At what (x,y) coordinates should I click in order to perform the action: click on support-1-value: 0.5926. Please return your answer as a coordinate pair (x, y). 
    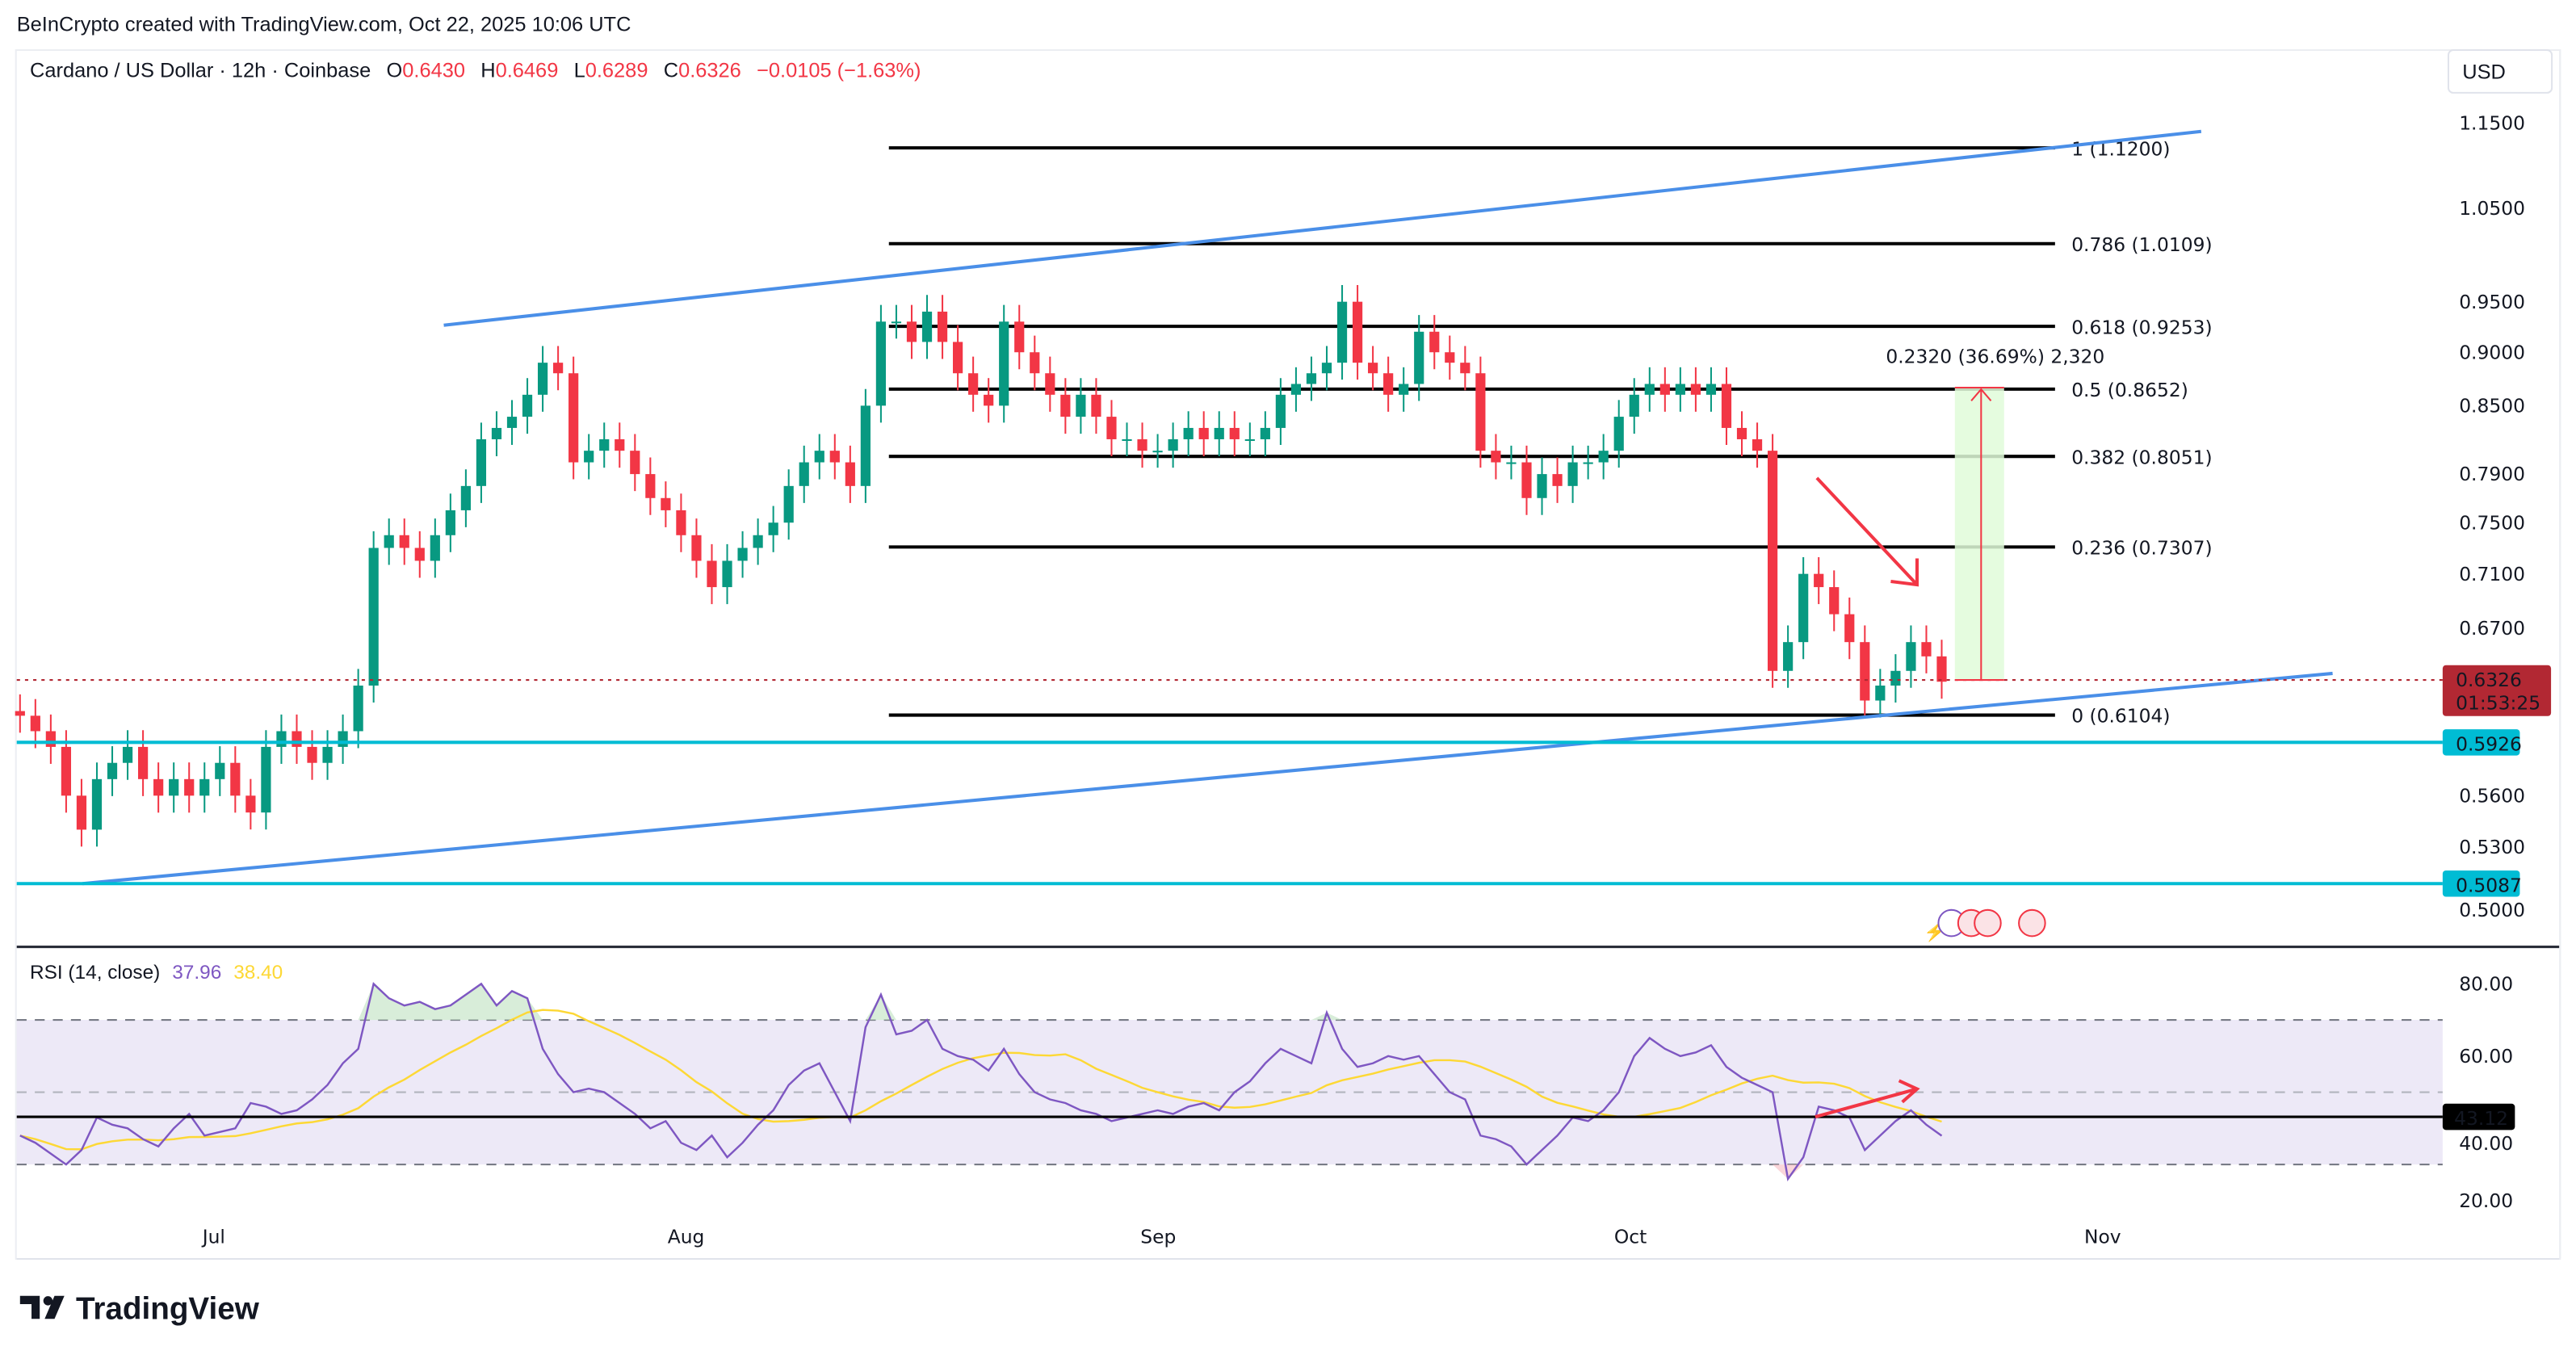
    Looking at the image, I should click on (2489, 745).